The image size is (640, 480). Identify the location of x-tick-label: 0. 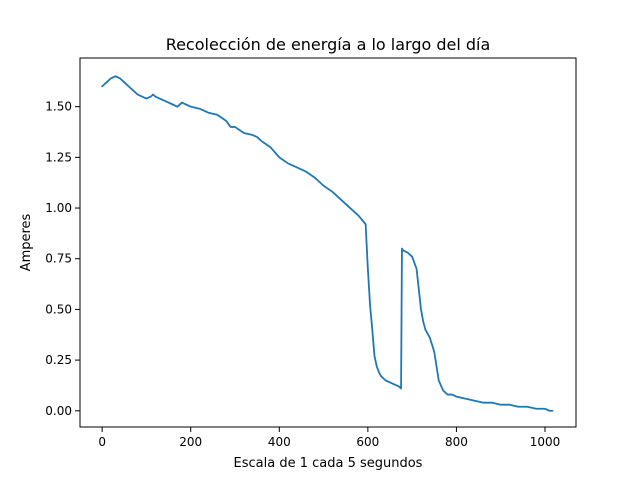
(102, 442).